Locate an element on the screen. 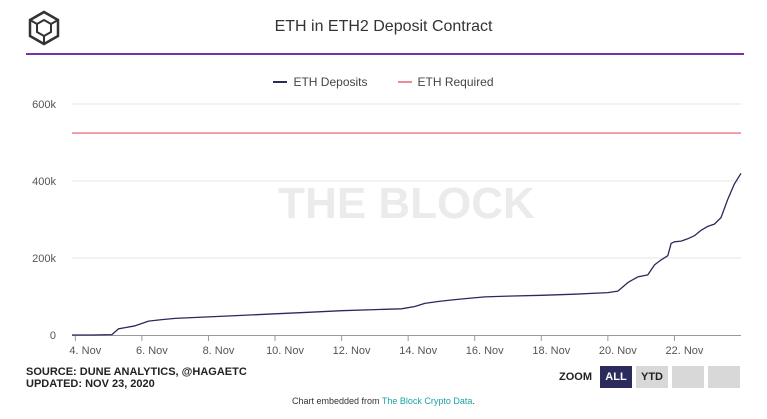 The image size is (767, 419). zoom-ytd-button: YTD is located at coordinates (652, 377).